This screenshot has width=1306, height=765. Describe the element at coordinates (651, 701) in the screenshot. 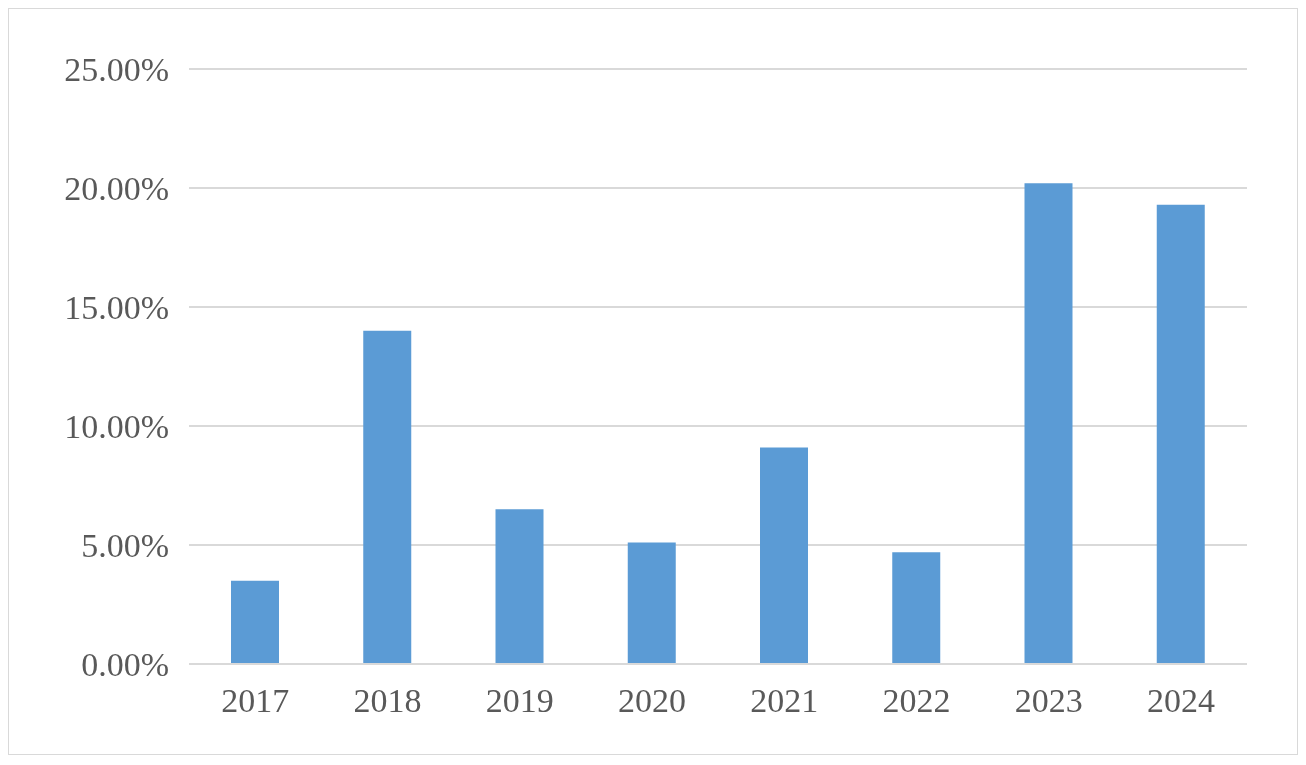

I see `x-tick-label: 2020` at that location.